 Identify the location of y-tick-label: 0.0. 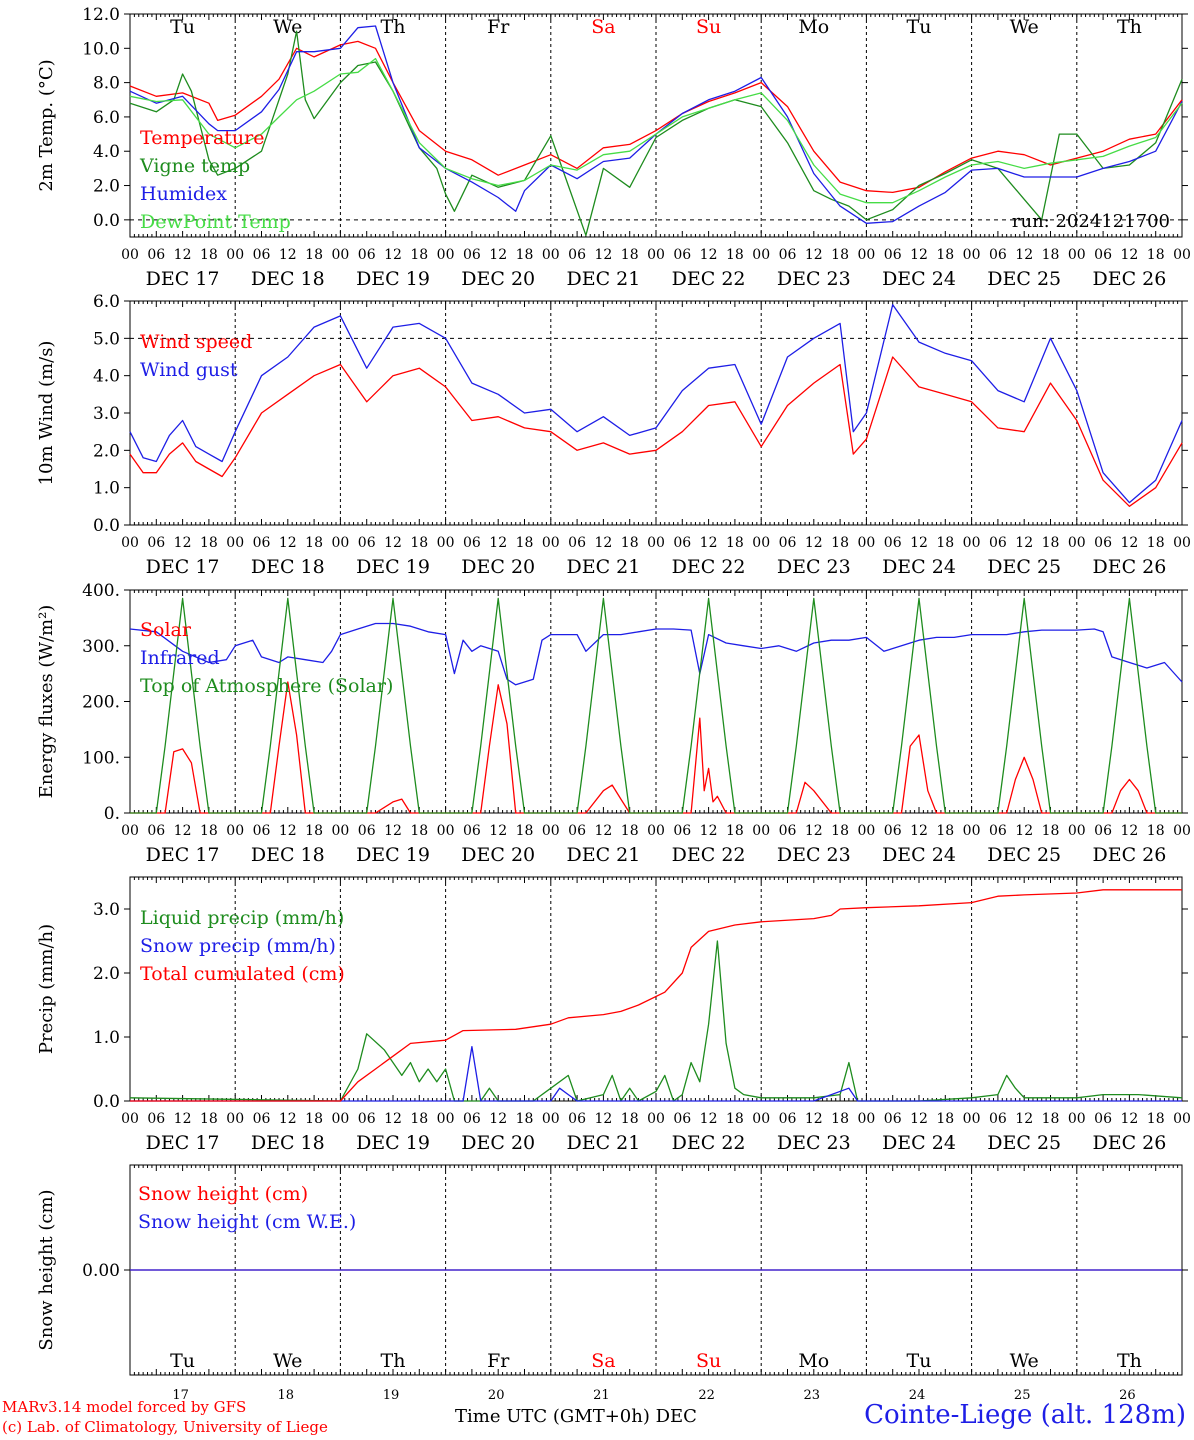
(106, 221).